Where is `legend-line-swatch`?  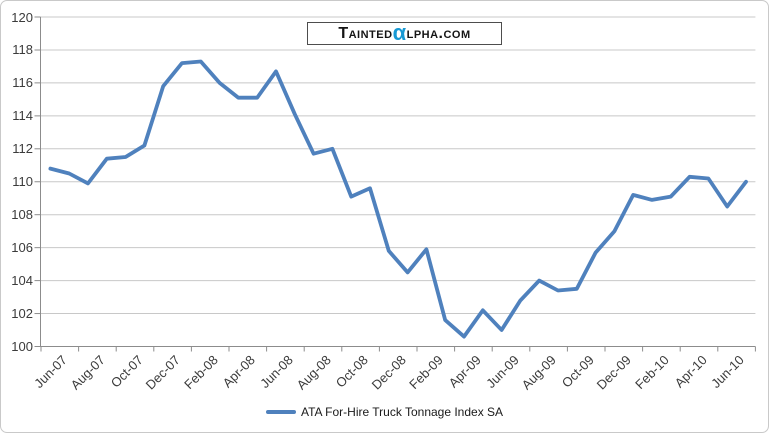
legend-line-swatch is located at coordinates (280, 412).